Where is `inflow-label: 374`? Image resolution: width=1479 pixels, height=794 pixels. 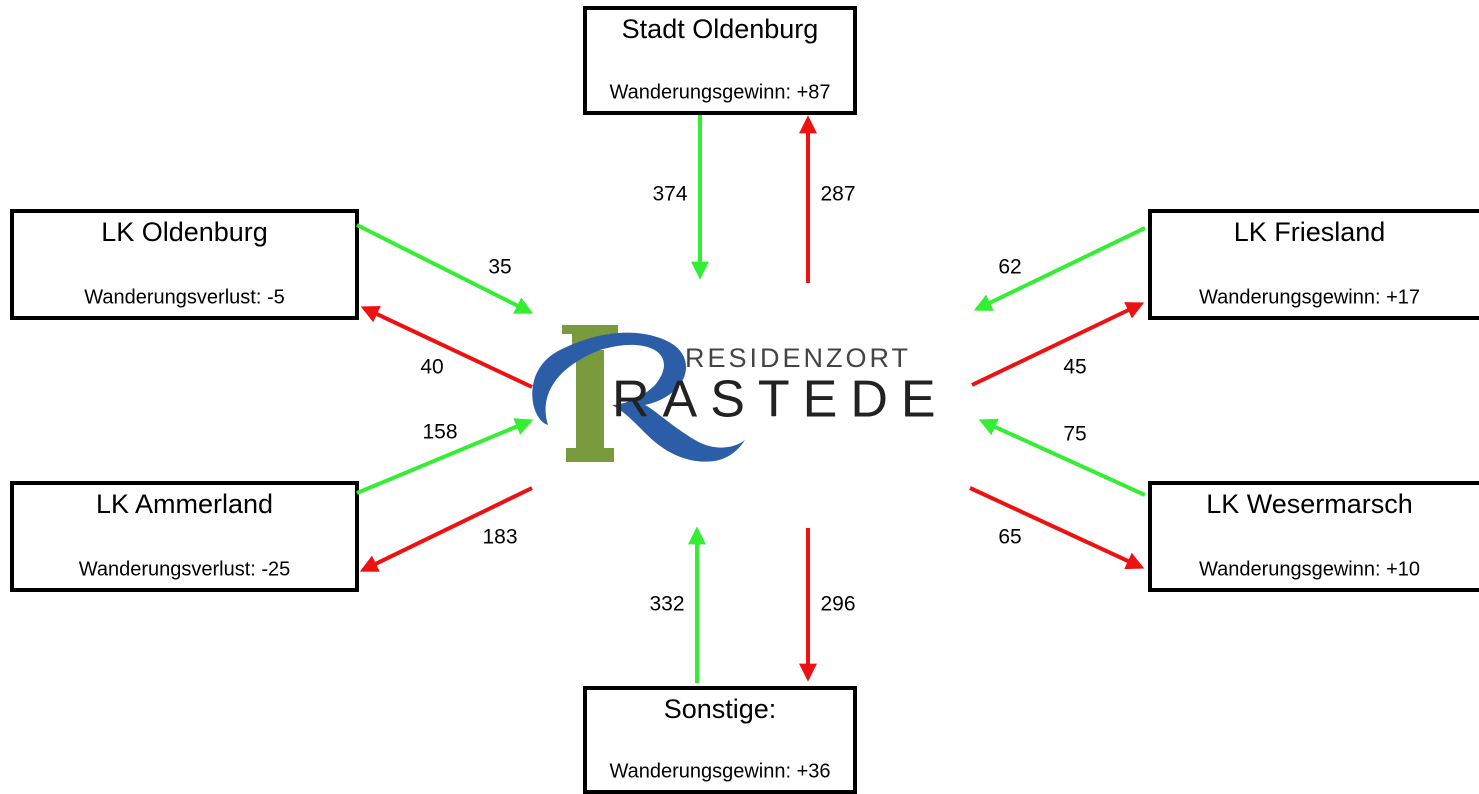 inflow-label: 374 is located at coordinates (669, 194).